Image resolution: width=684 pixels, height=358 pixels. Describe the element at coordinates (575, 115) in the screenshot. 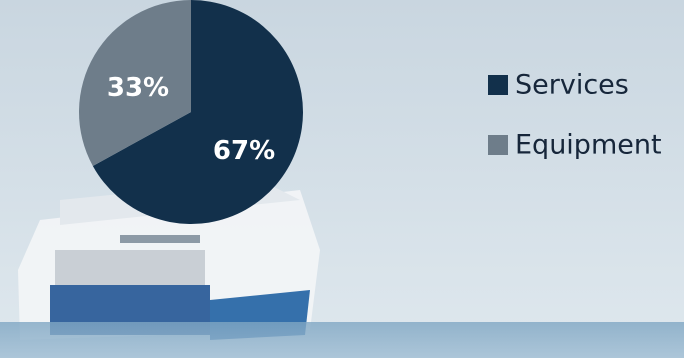

I see `legend: Services Equipment` at that location.